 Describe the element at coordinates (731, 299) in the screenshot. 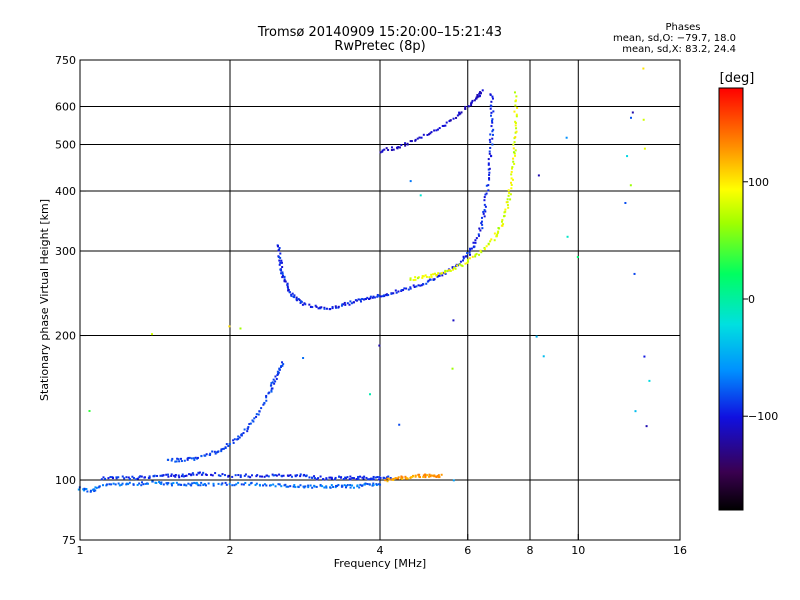

I see `colorbar` at that location.